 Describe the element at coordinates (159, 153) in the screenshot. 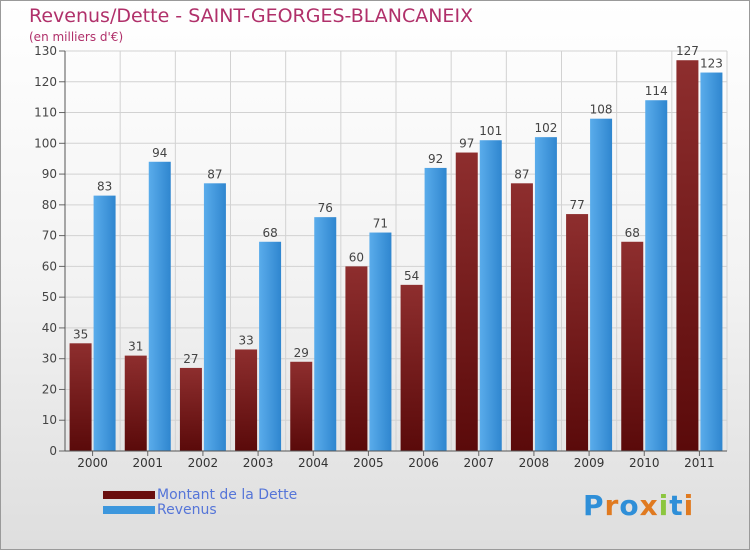

I see `data-label-revenus: 94` at that location.